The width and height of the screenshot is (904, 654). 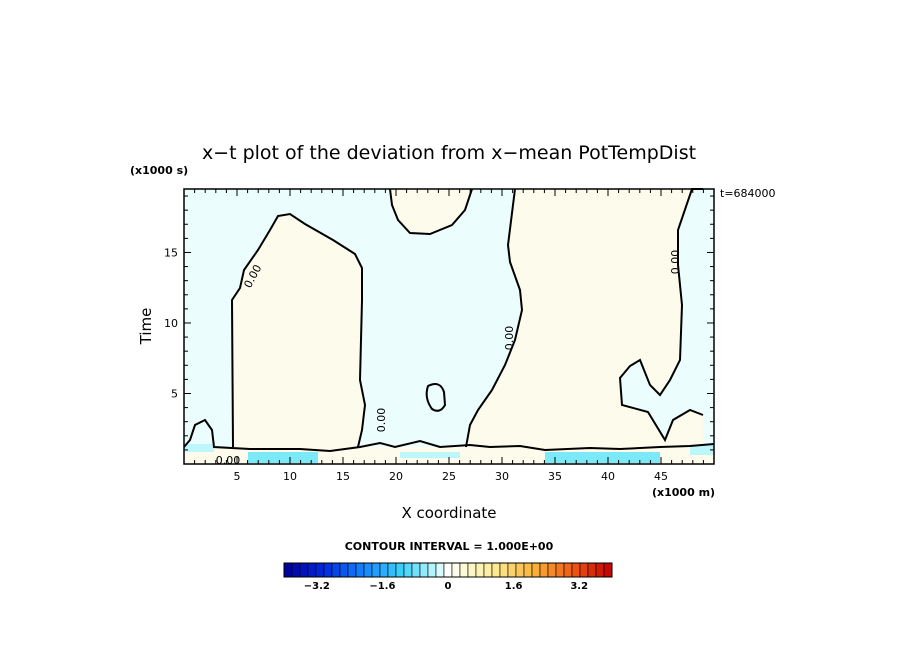 What do you see at coordinates (584, 318) in the screenshot?
I see `positive-region-right` at bounding box center [584, 318].